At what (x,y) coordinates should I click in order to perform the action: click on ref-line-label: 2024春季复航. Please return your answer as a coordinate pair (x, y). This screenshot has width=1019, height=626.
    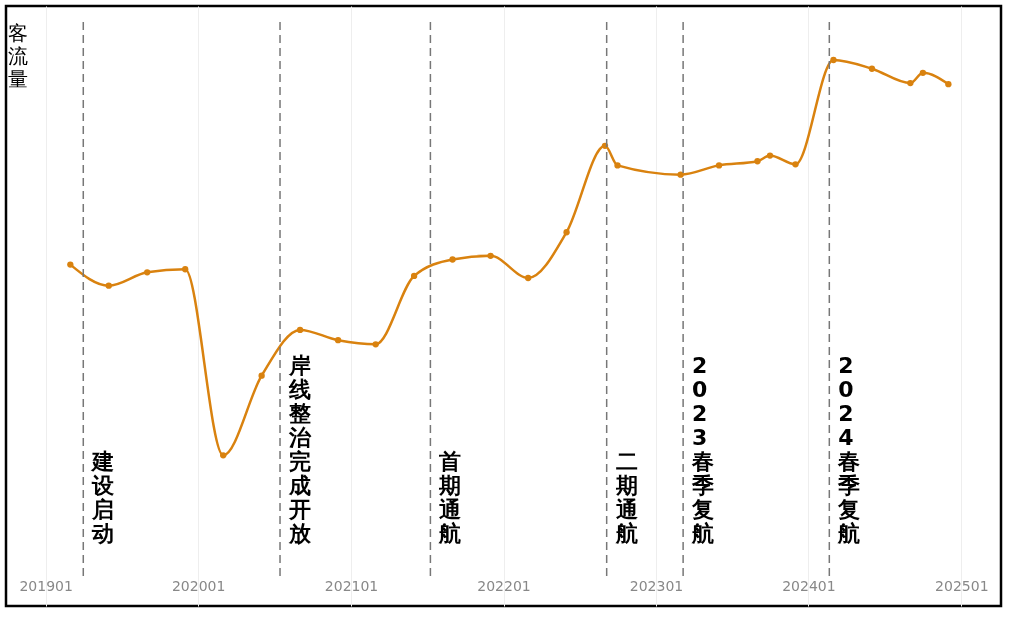
    Looking at the image, I should click on (849, 449).